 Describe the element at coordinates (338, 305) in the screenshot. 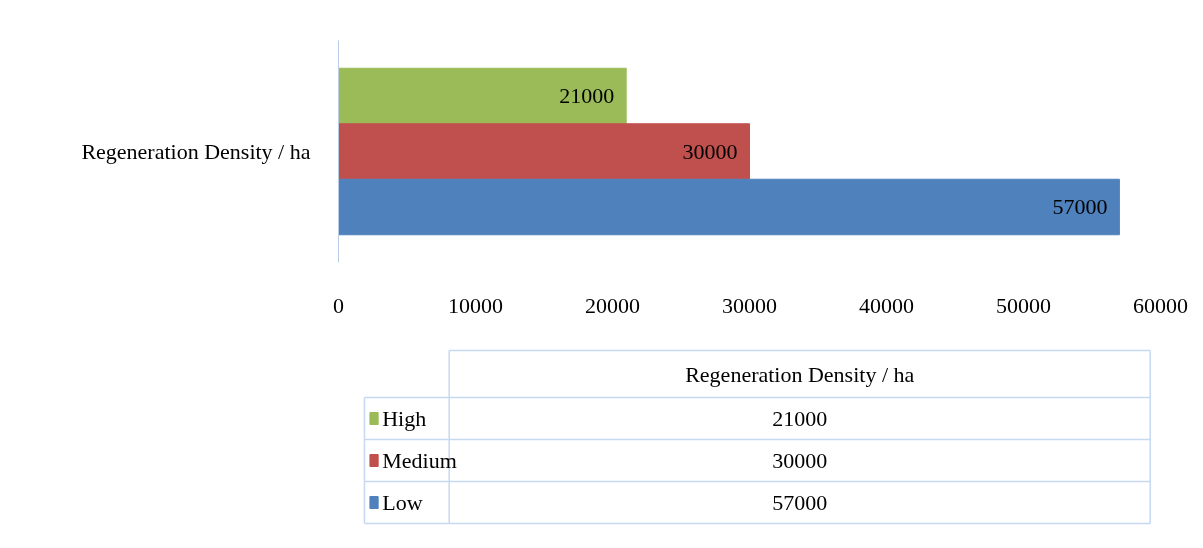

I see `x-tick-label: 0` at that location.